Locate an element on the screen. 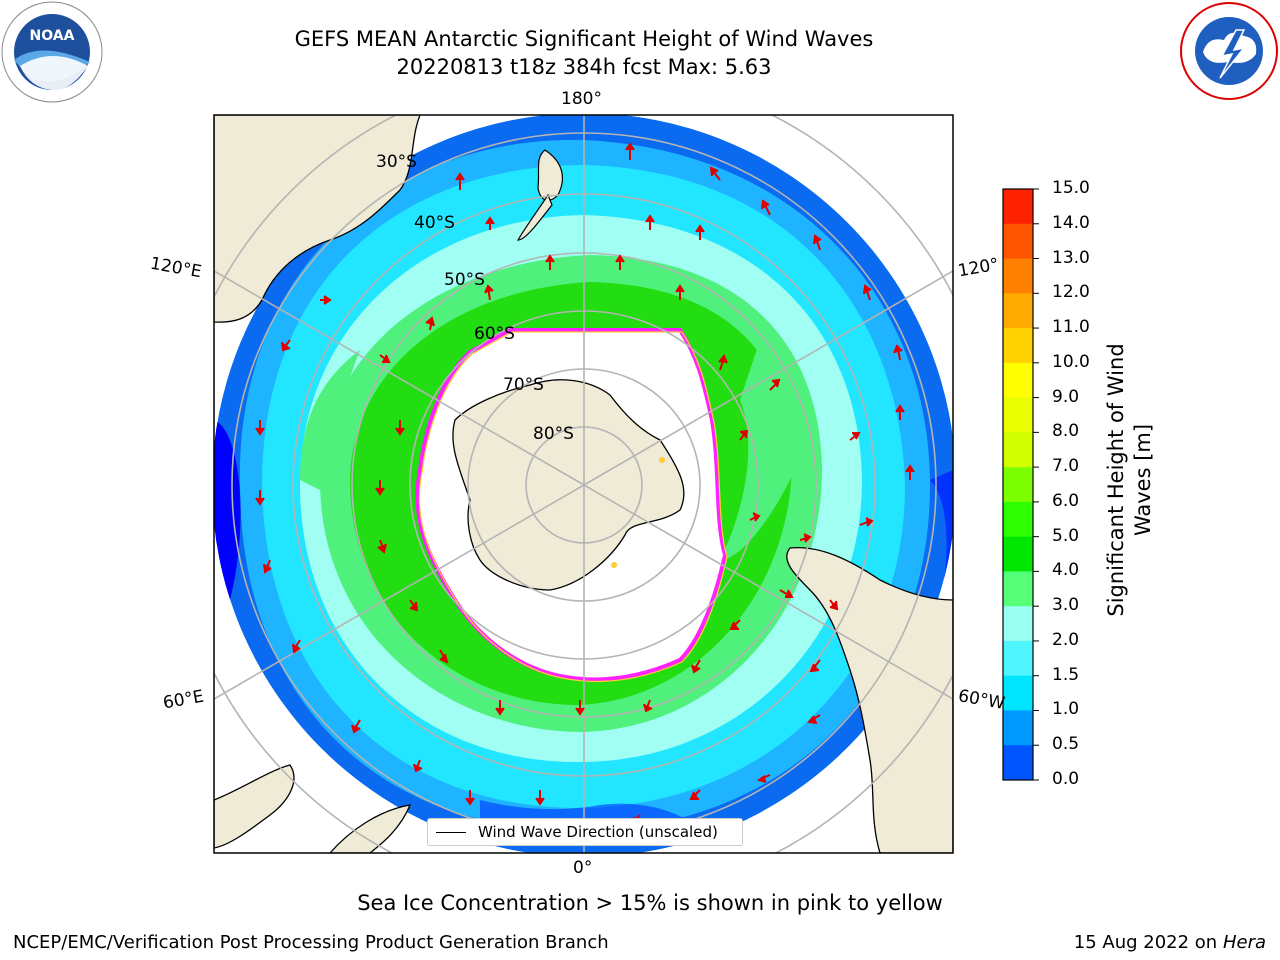 This screenshot has width=1280, height=960. lat-label-40s: 40°S is located at coordinates (434, 223).